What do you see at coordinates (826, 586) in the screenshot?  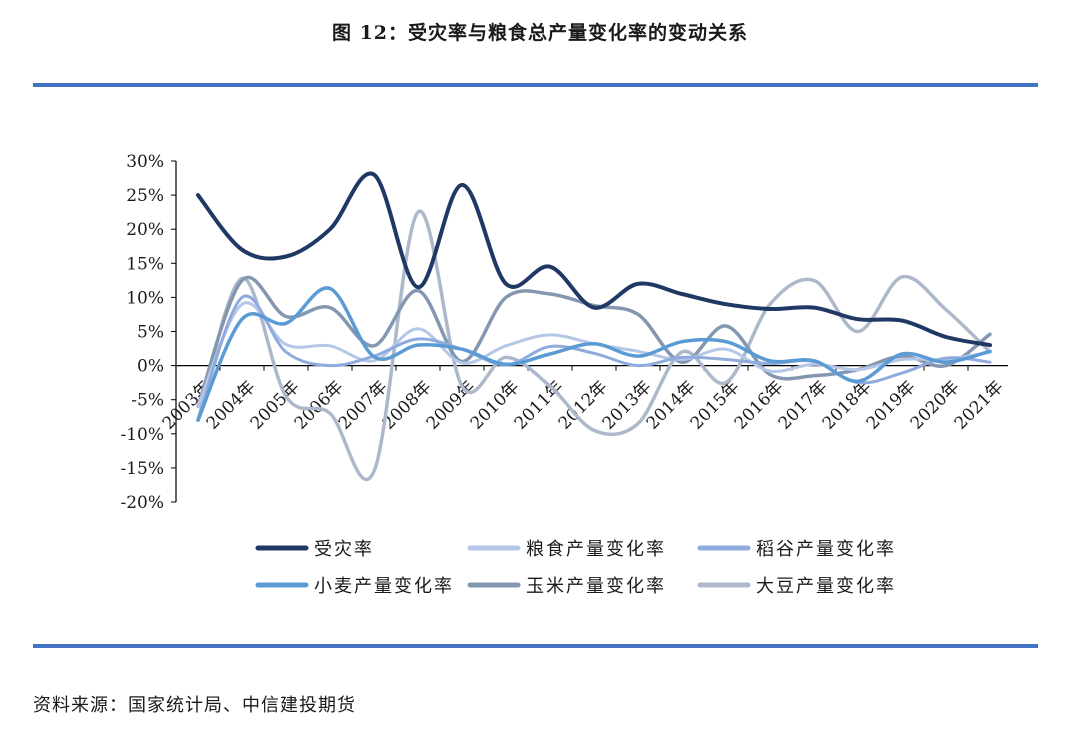 I see `legend-label: 大豆产量变化率` at bounding box center [826, 586].